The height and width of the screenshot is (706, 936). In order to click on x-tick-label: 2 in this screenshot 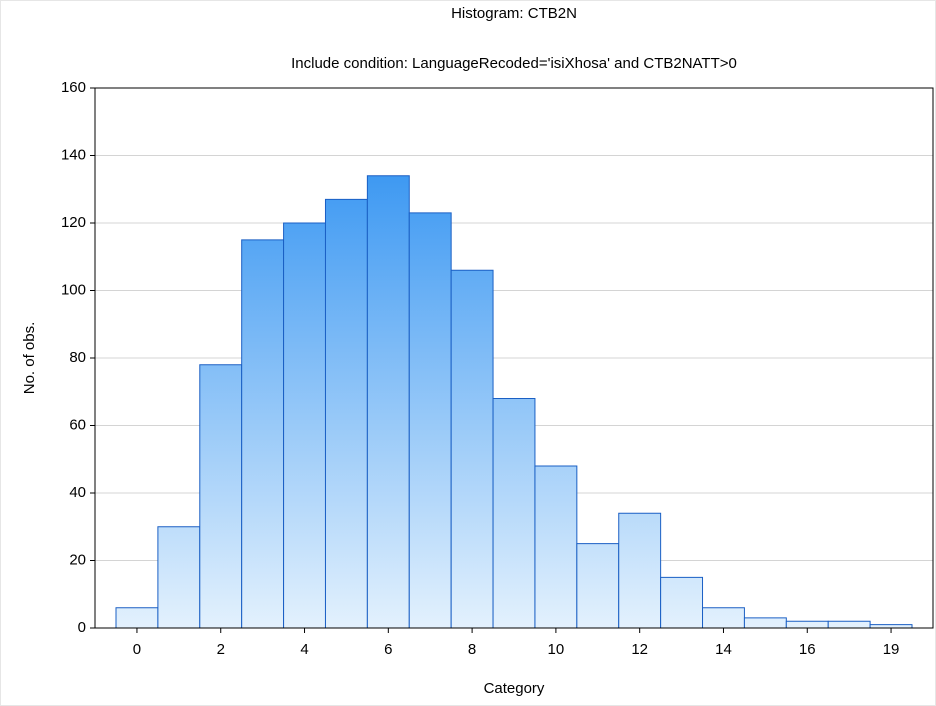, I will do `click(221, 649)`.